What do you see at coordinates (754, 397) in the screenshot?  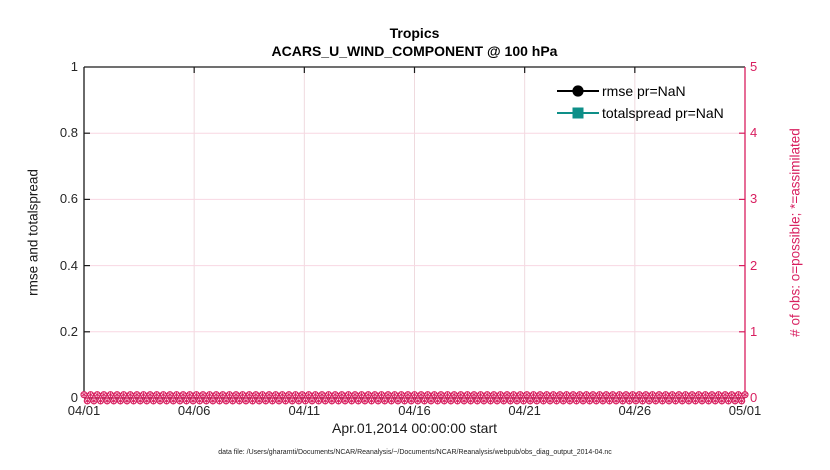 I see `right-y-tick-label: 0` at bounding box center [754, 397].